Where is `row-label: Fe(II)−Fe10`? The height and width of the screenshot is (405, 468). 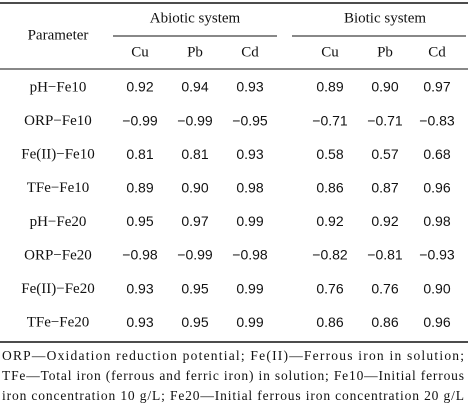
row-label: Fe(II)−Fe10 is located at coordinates (57, 155).